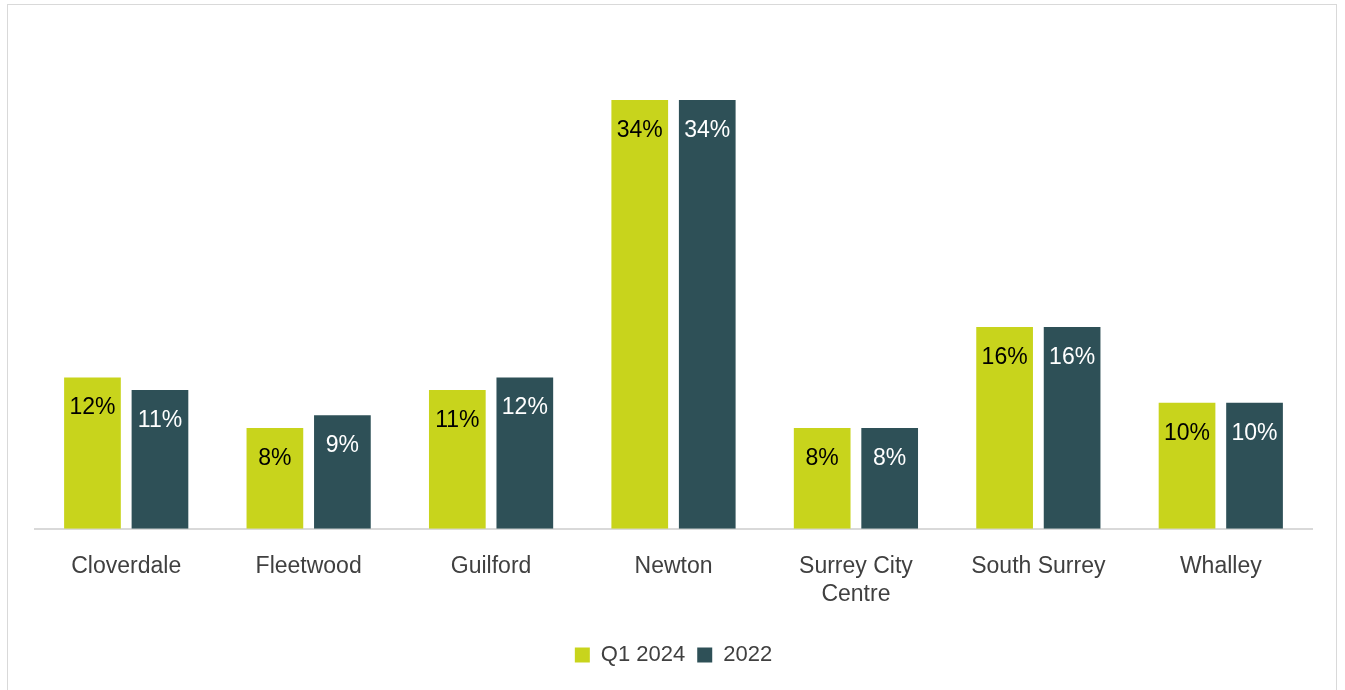 The width and height of the screenshot is (1345, 690). What do you see at coordinates (308, 564) in the screenshot?
I see `x-tick-label: Fleetwood` at bounding box center [308, 564].